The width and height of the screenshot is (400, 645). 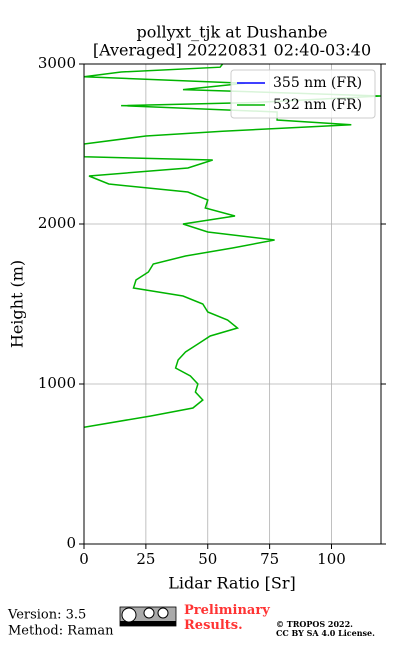 I want to click on legend-label: 355 nm (FR), so click(x=317, y=83).